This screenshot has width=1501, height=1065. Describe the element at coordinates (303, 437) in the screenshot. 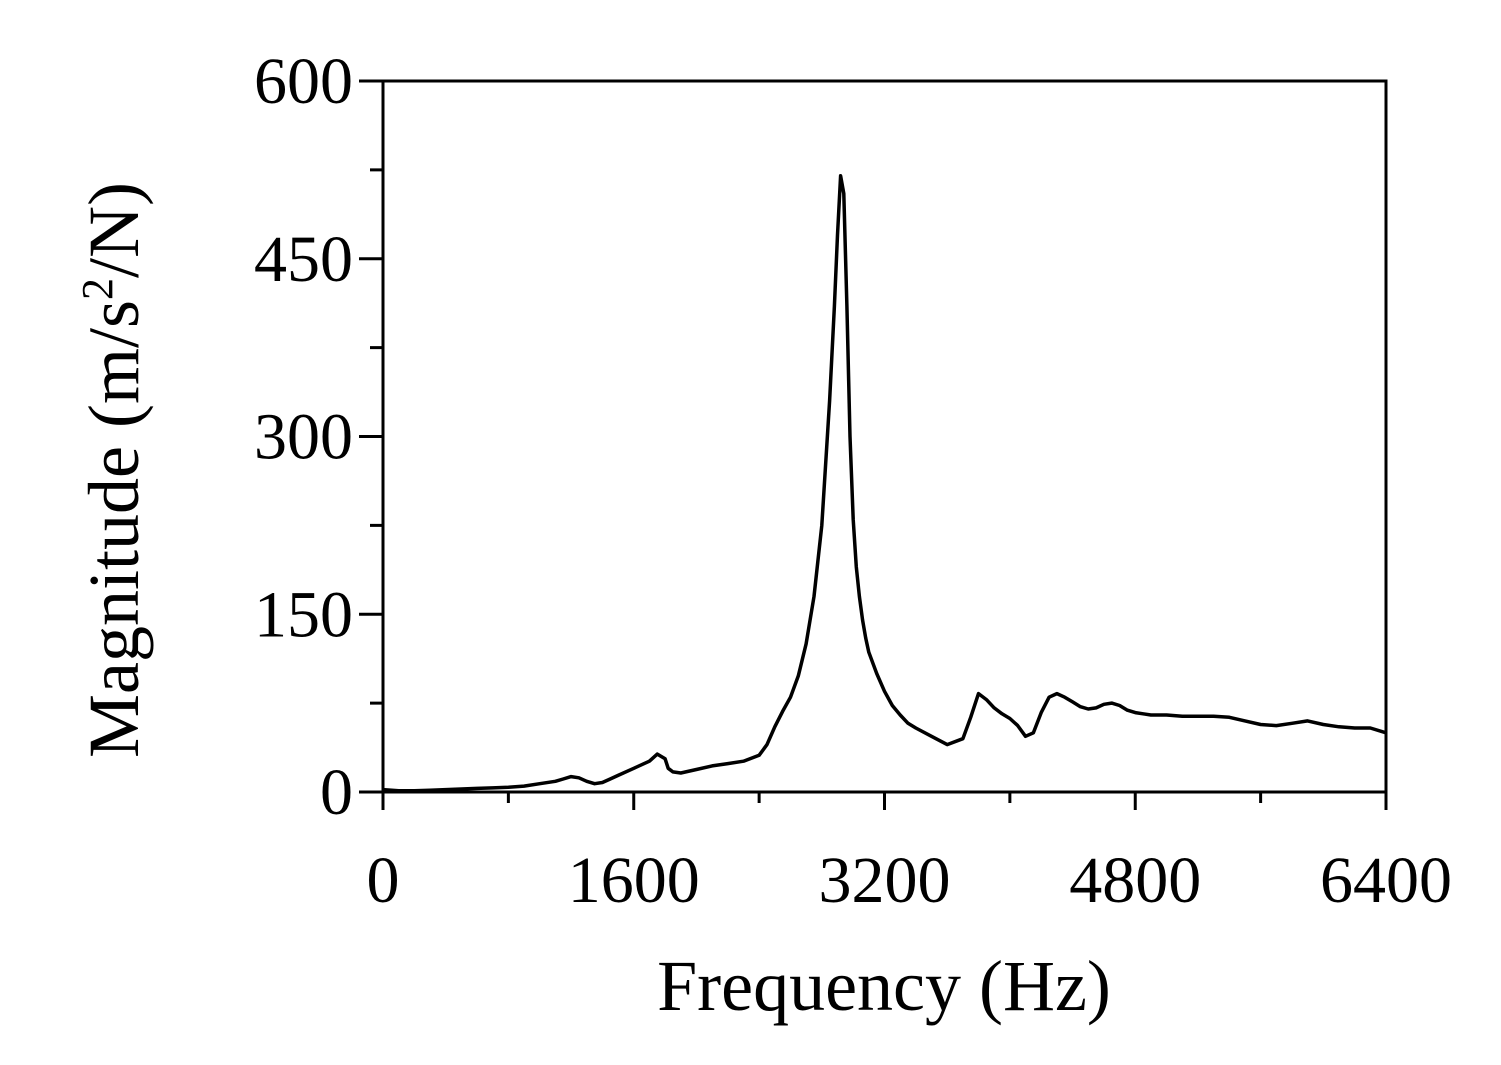

I see `y-tick-label: 300` at that location.